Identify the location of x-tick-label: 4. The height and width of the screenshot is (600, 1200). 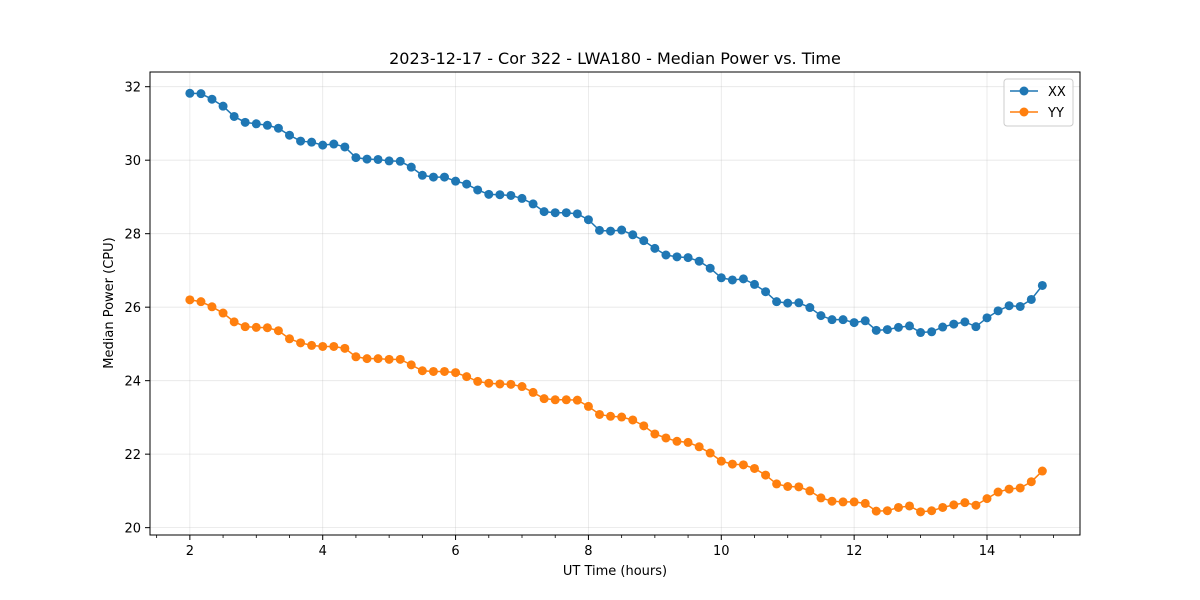
(323, 551).